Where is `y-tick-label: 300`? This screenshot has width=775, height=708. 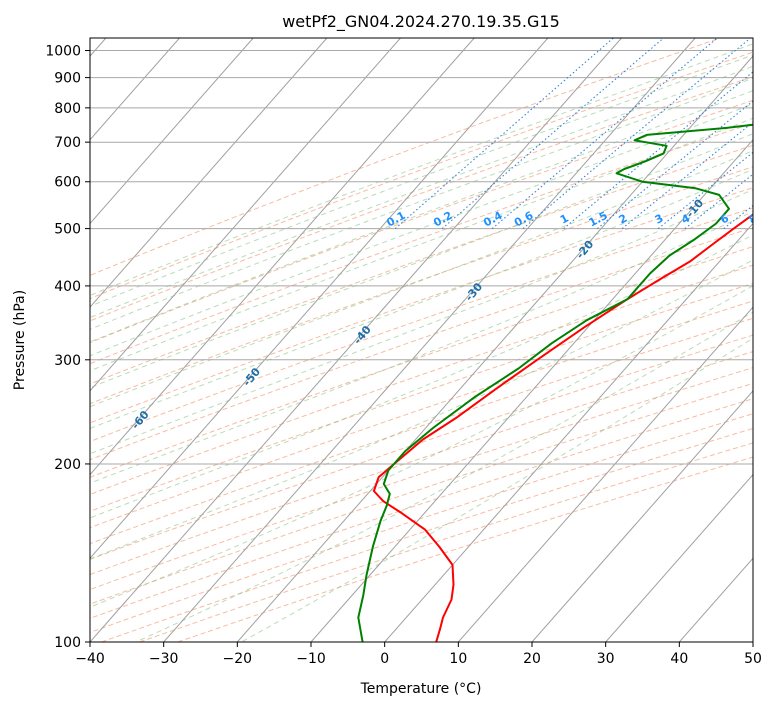
y-tick-label: 300 is located at coordinates (67, 361).